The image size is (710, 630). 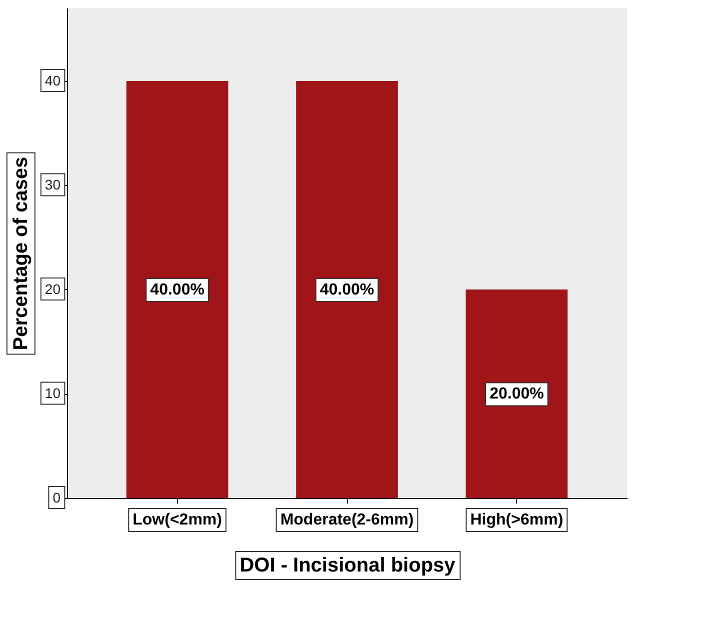 What do you see at coordinates (517, 394) in the screenshot?
I see `data-label: 20.00%` at bounding box center [517, 394].